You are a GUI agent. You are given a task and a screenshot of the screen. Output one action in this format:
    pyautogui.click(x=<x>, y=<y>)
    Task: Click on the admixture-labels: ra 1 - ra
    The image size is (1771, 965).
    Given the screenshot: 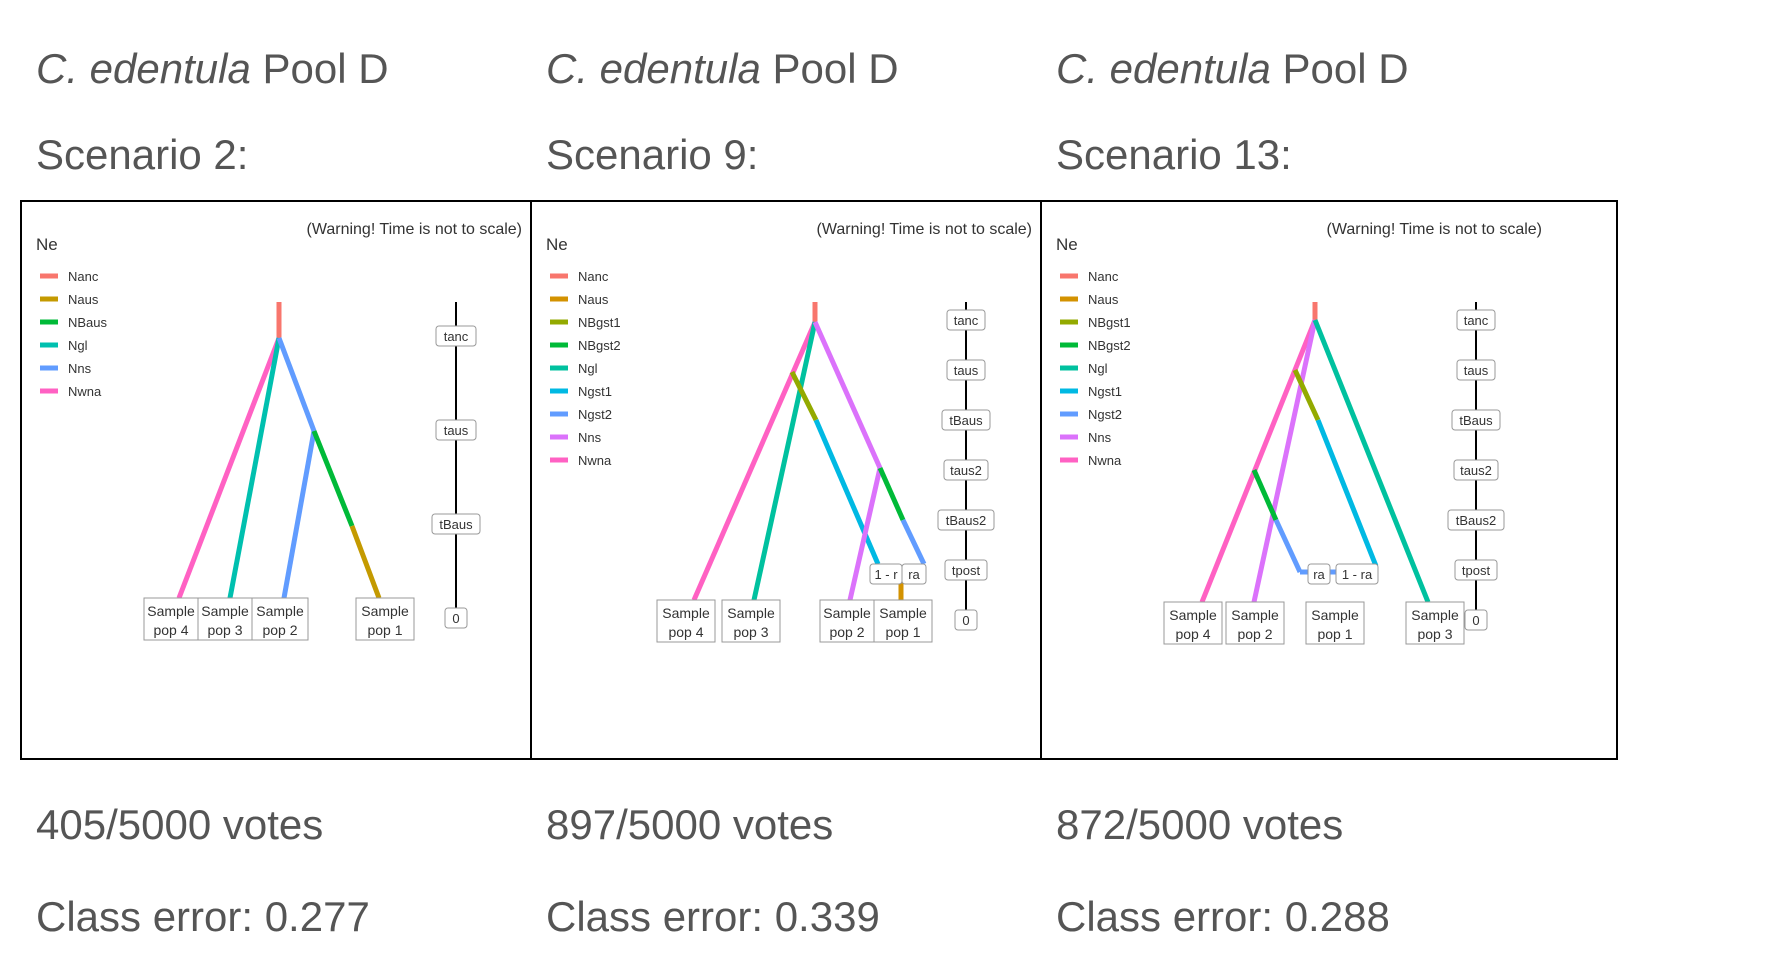 What is the action you would take?
    pyautogui.click(x=1343, y=574)
    